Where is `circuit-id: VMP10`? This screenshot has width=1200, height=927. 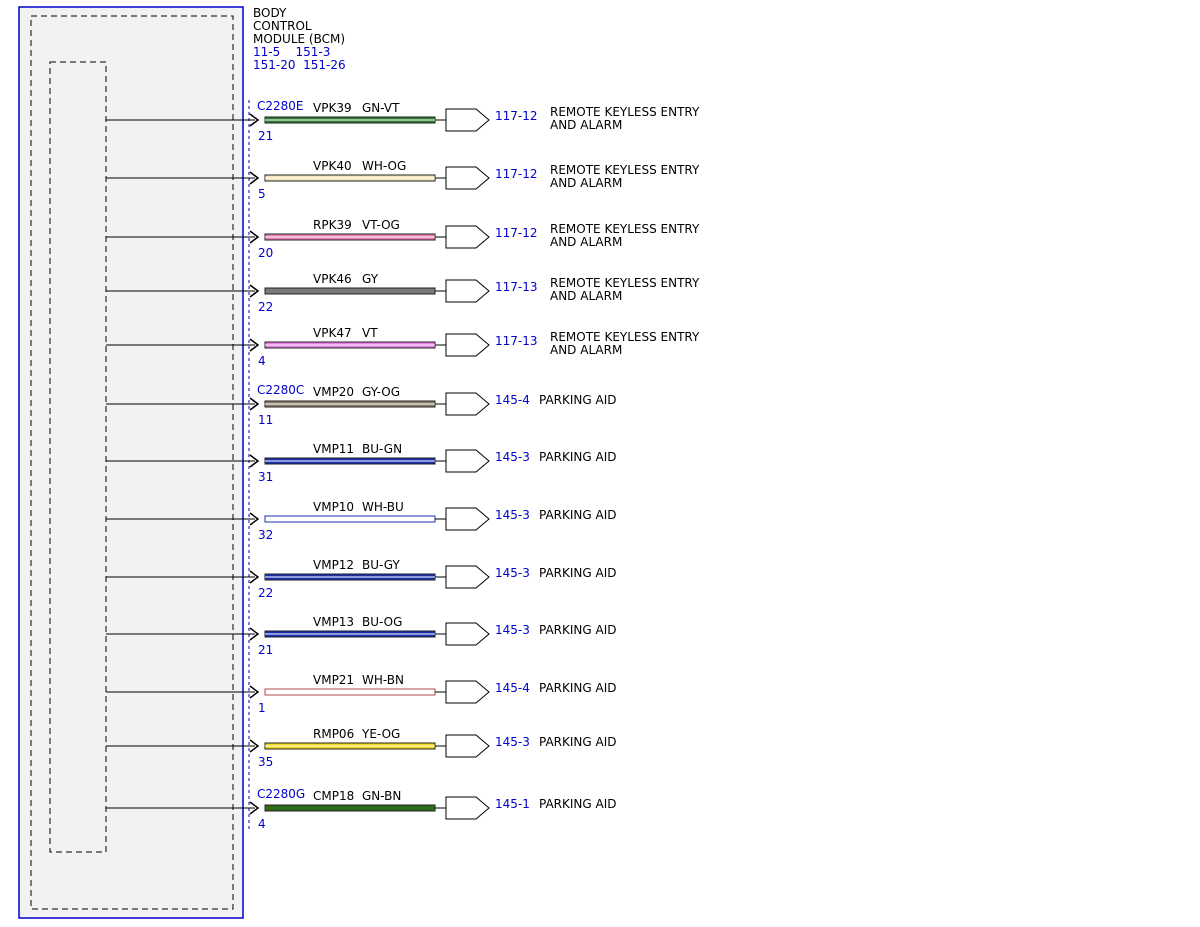
circuit-id: VMP10 is located at coordinates (333, 507).